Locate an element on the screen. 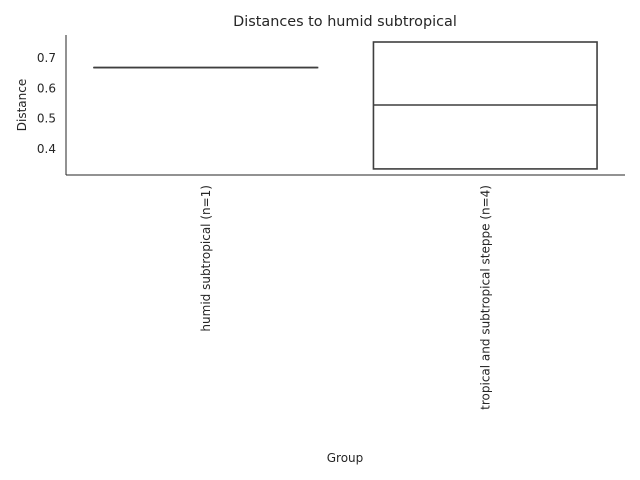 This screenshot has width=640, height=480. chart-title: Distances to humid subtropical is located at coordinates (345, 22).